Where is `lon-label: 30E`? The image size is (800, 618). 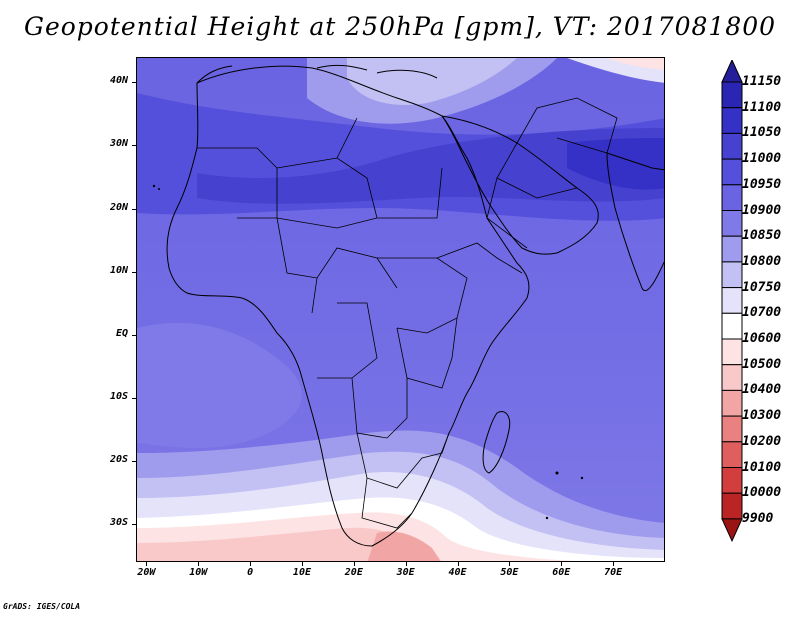
lon-label: 30E is located at coordinates (405, 572).